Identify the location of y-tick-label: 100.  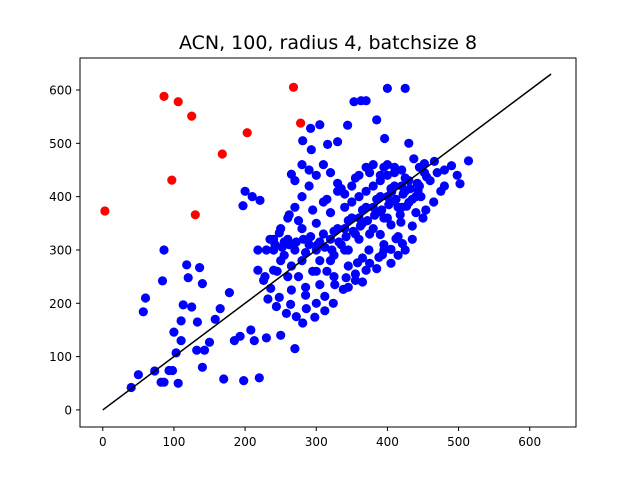
(60, 357).